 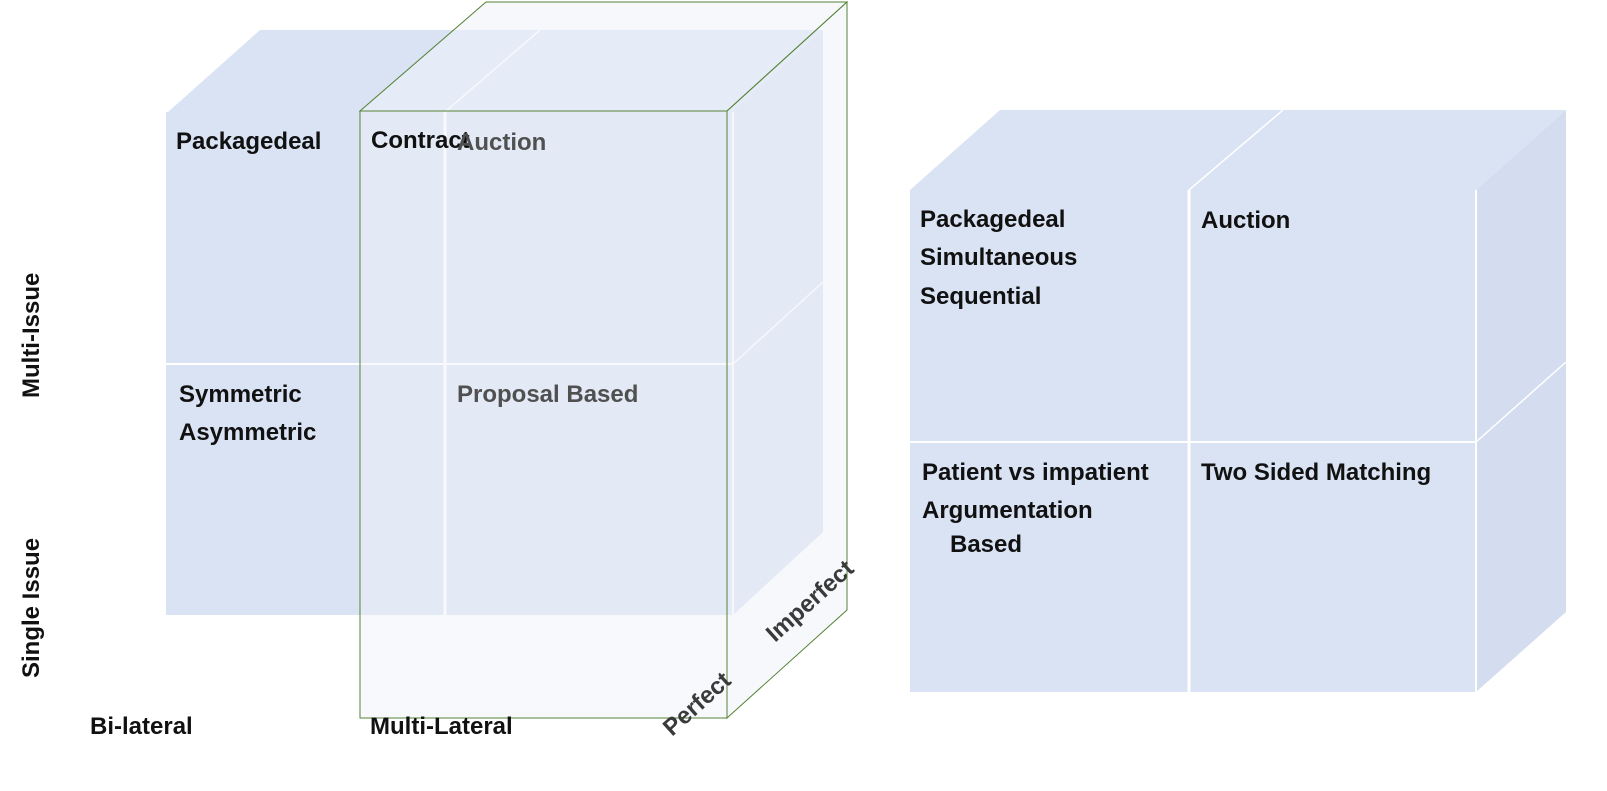 What do you see at coordinates (31, 335) in the screenshot?
I see `axis-label-multi-issue: Multi-Issue` at bounding box center [31, 335].